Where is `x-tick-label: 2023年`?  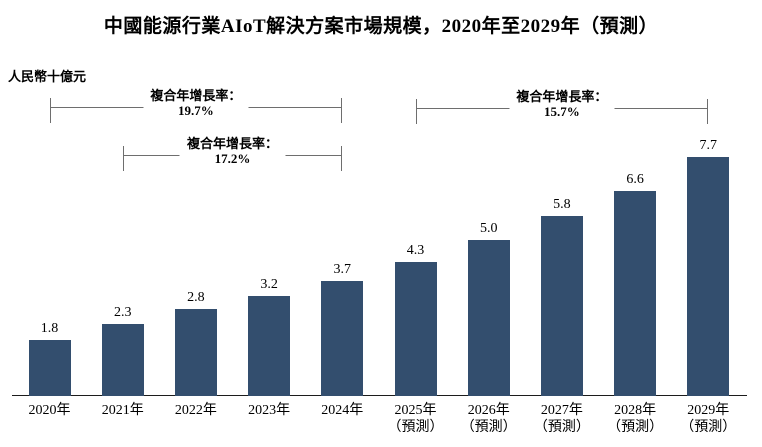 x-tick-label: 2023年 is located at coordinates (269, 410).